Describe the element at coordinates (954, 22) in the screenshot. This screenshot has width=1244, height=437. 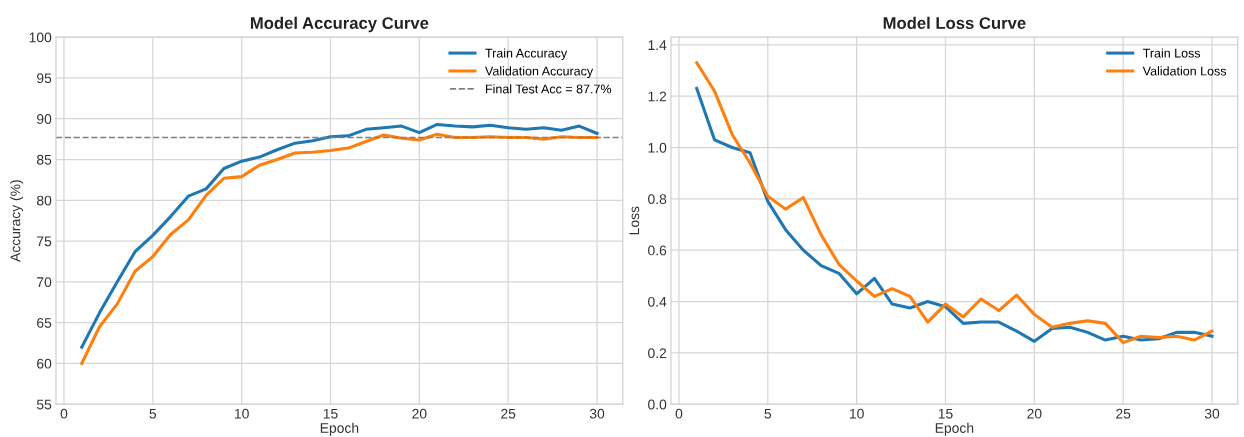
I see `chart-title: Model Loss Curve` at that location.